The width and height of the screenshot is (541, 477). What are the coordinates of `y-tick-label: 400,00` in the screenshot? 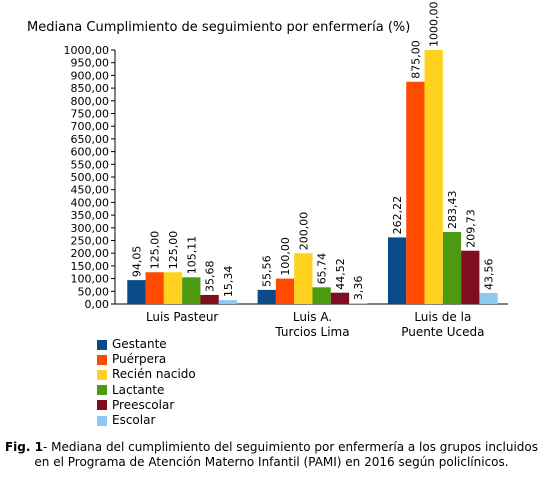 It's located at (90, 202).